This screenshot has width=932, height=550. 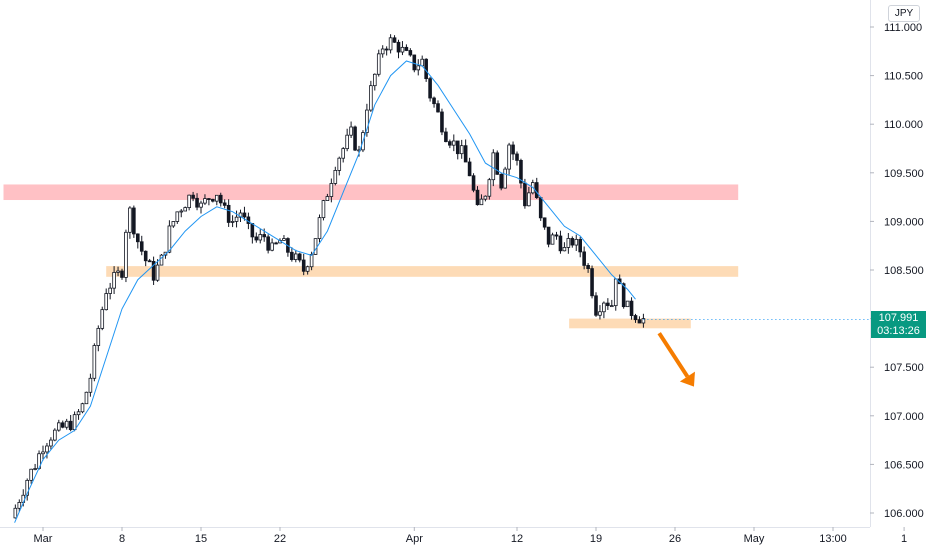 I want to click on y-tick-label: 108.500, so click(x=904, y=271).